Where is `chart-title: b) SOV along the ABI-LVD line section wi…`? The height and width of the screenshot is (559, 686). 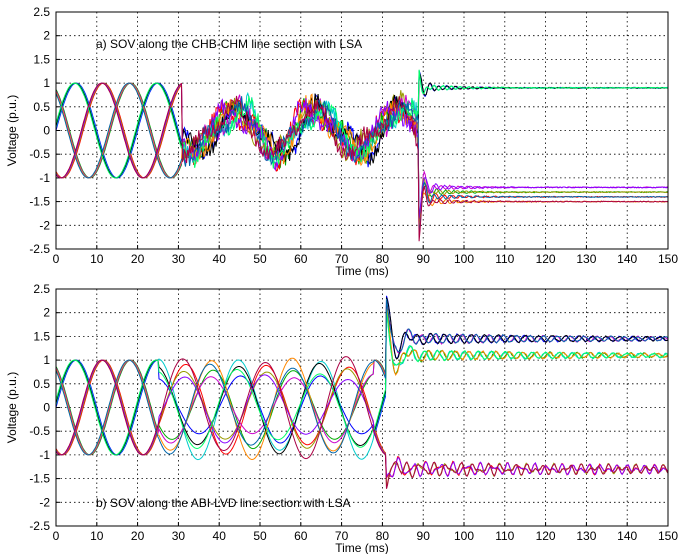 chart-title: b) SOV along the ABI-LVD line section wi… is located at coordinates (223, 503).